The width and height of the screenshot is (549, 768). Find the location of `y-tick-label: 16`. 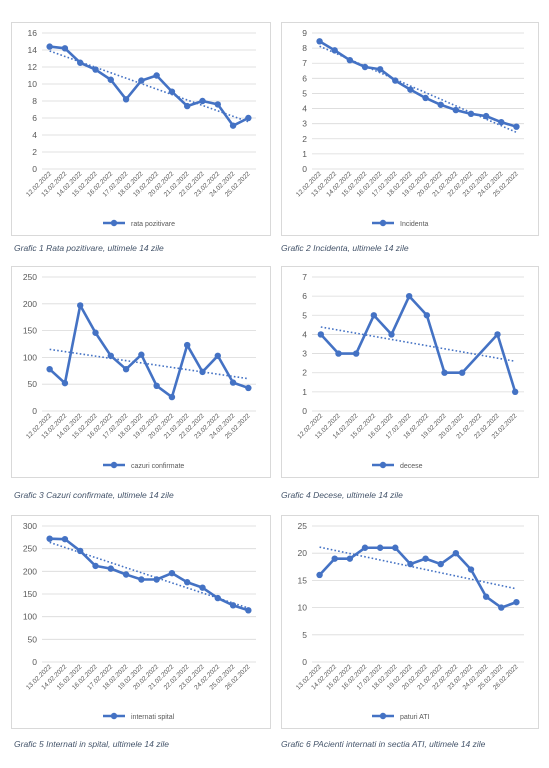

y-tick-label: 16 is located at coordinates (33, 33).